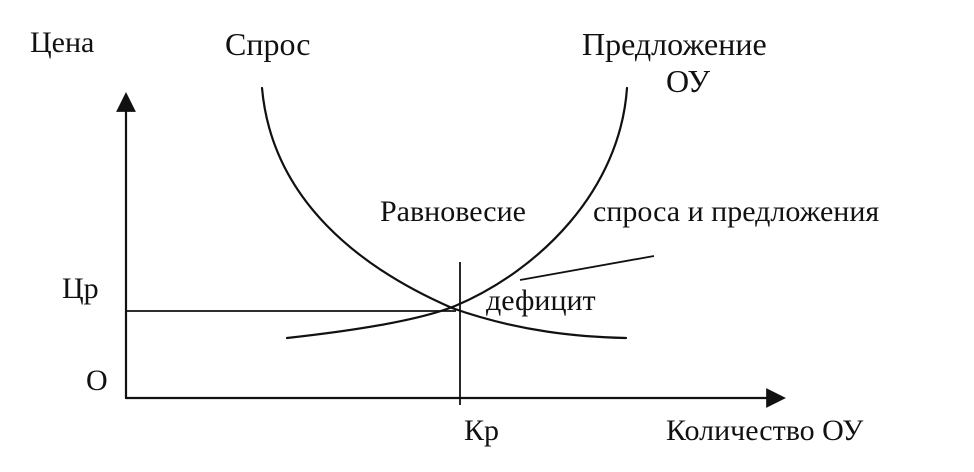 The image size is (974, 472). Describe the element at coordinates (765, 430) in the screenshot. I see `x-axis-label: Количество ОУ` at that location.